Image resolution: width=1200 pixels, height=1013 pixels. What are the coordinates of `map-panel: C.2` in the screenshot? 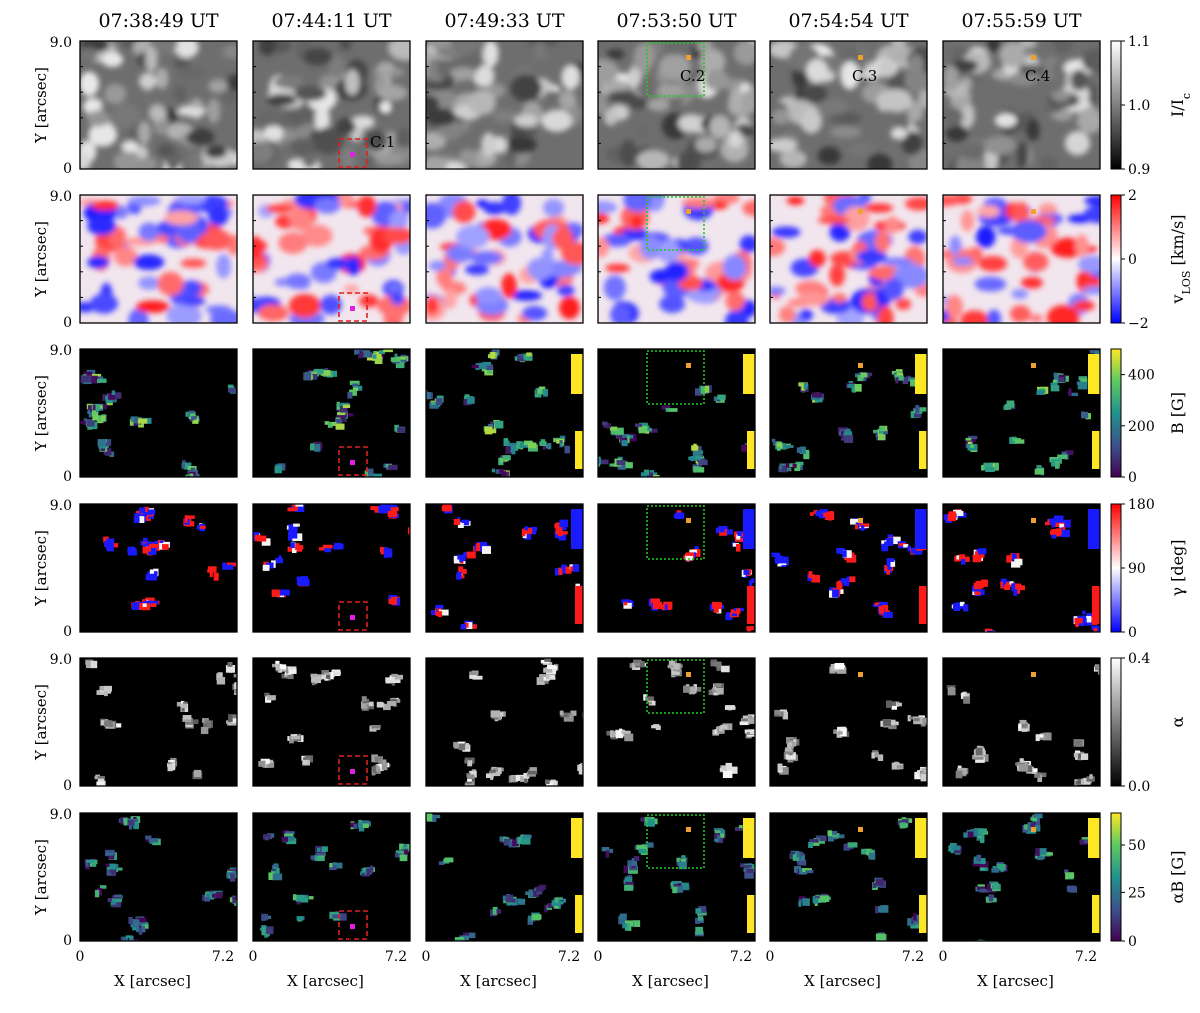 It's located at (676, 105).